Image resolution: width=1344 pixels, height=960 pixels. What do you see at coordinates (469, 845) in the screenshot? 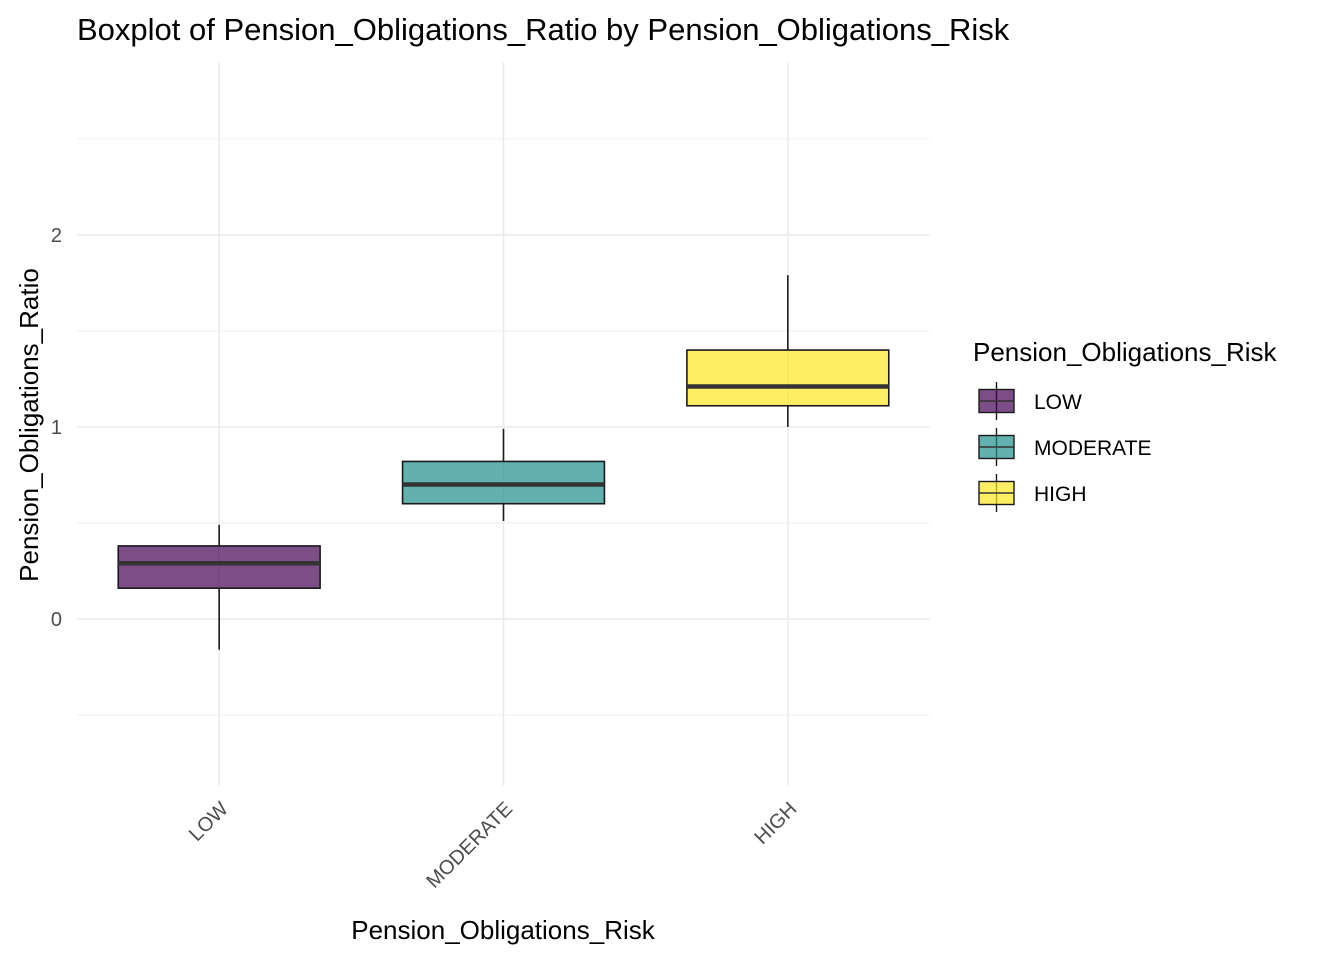
I see `x-tick-label: MODERATE` at bounding box center [469, 845].